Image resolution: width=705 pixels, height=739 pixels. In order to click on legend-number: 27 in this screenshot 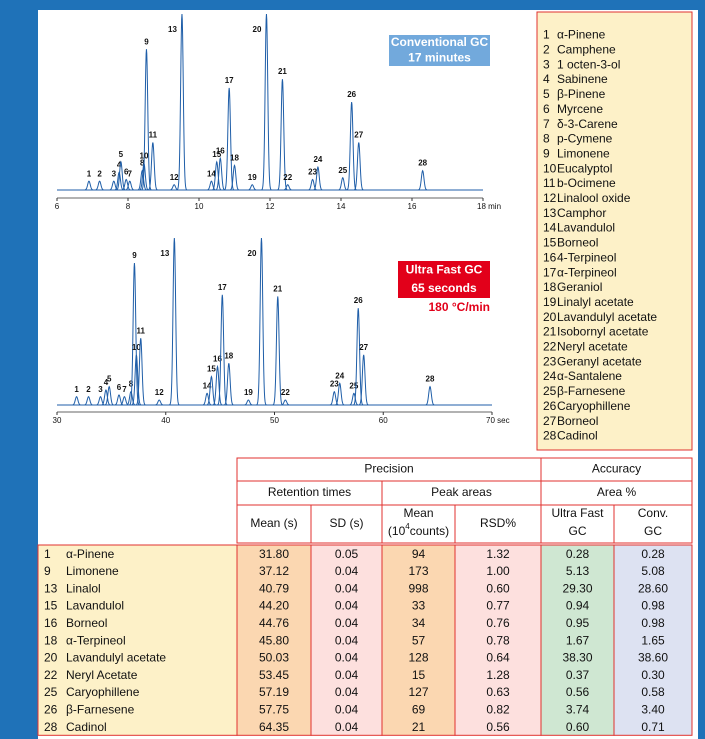, I will do `click(550, 421)`.